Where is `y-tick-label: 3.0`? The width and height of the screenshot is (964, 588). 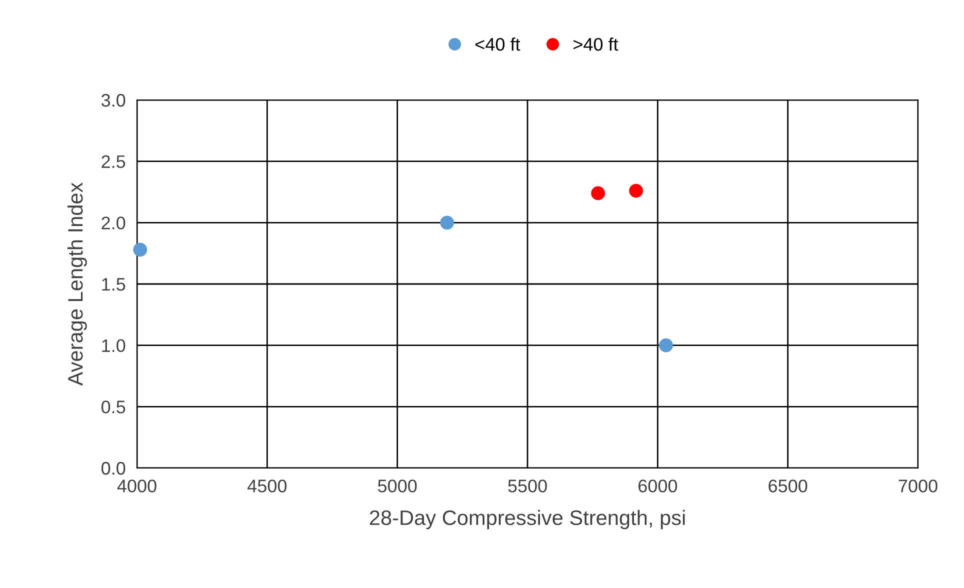
y-tick-label: 3.0 is located at coordinates (113, 100).